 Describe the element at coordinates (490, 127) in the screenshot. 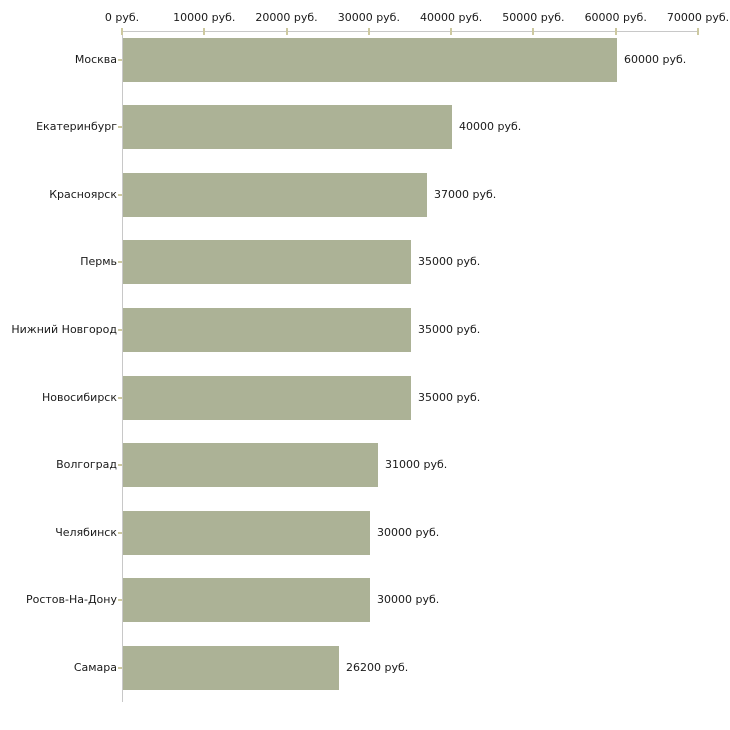

I see `value-label: 40000 руб.` at that location.